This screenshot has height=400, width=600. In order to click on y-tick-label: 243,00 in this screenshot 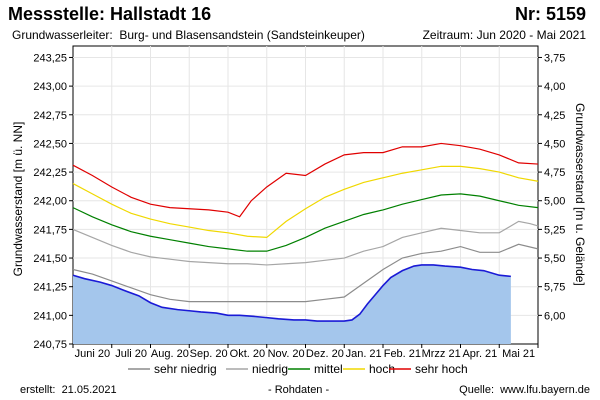, I will do `click(50, 87)`.